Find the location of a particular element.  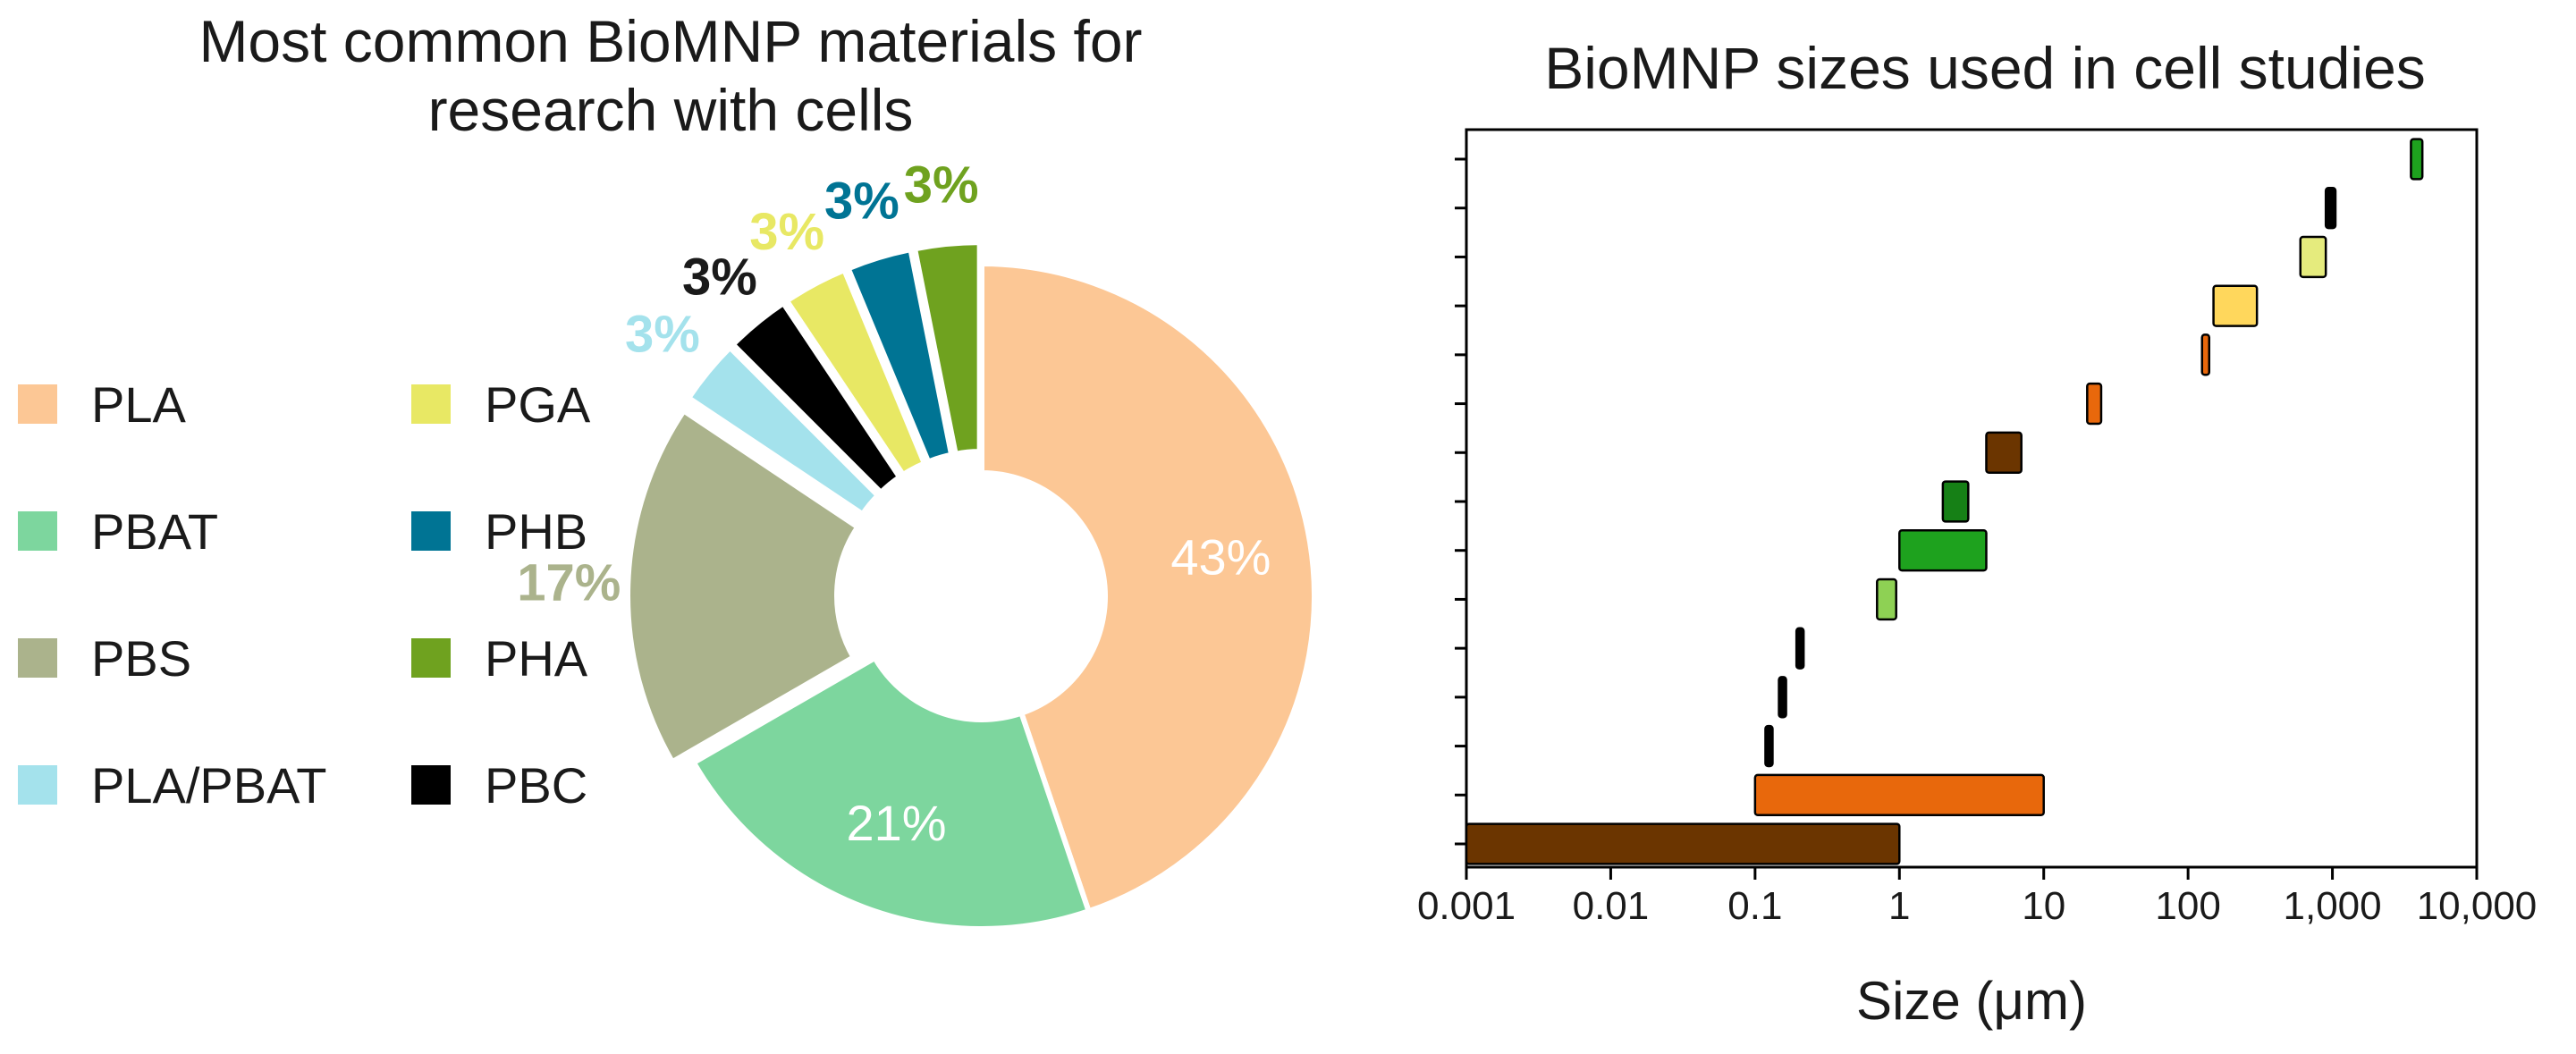

legend-label-pla-pbat: PLA/PBAT is located at coordinates (209, 785).